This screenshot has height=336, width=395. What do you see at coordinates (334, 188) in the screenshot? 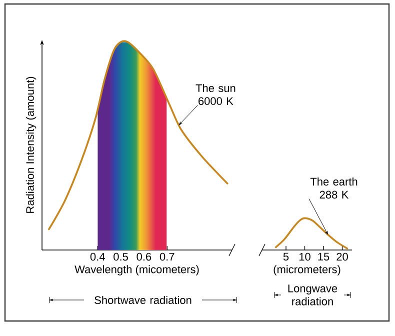
I see `annotation: The earth 288 K` at bounding box center [334, 188].